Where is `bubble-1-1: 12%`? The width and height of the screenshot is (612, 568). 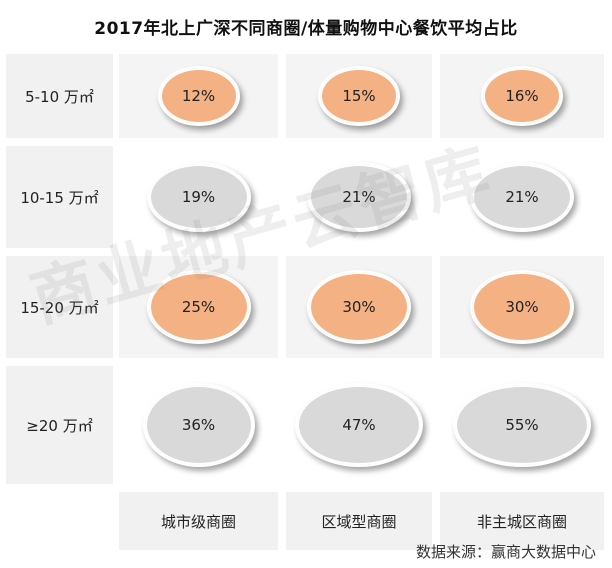
bubble-1-1: 12% is located at coordinates (198, 96).